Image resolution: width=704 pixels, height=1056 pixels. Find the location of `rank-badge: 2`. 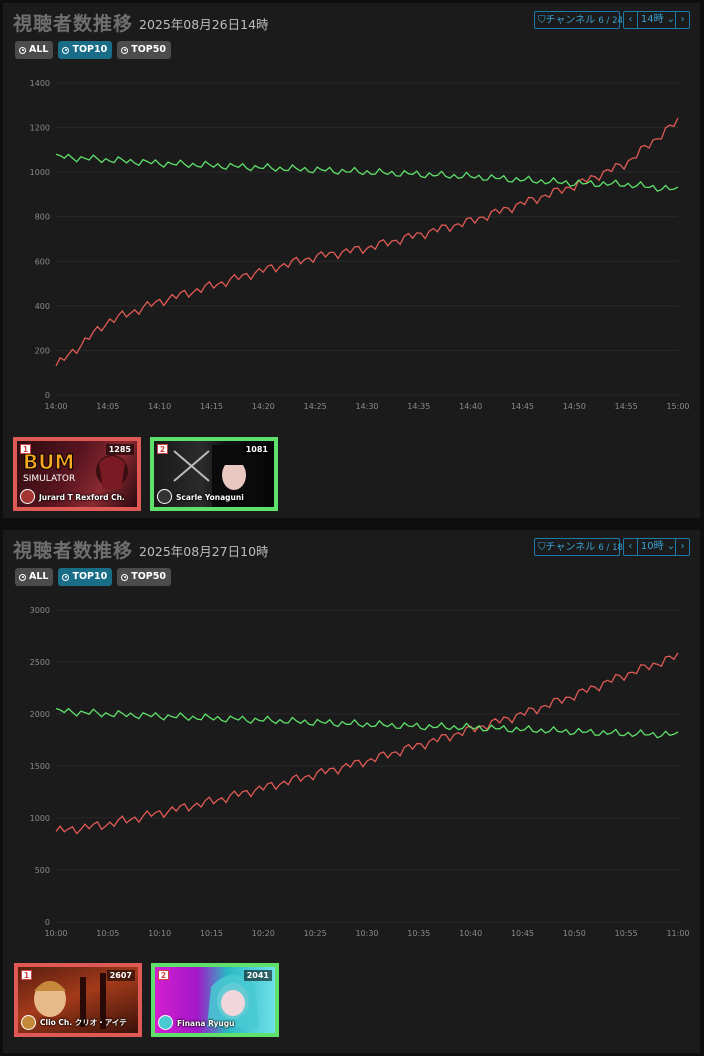

rank-badge: 2 is located at coordinates (163, 975).